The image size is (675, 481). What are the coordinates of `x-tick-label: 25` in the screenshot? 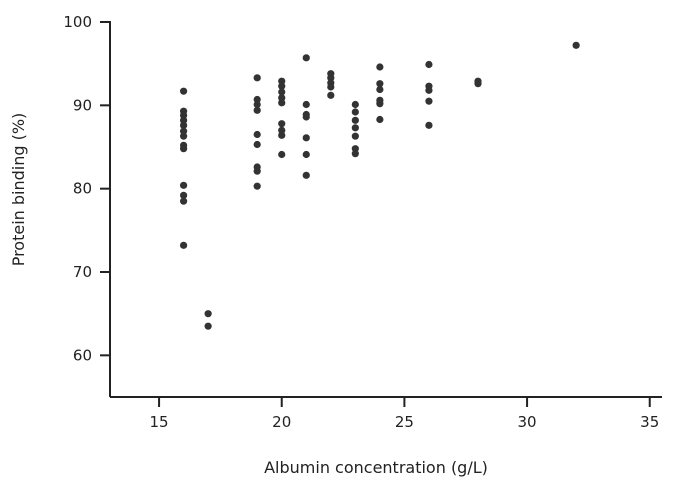 It's located at (404, 422).